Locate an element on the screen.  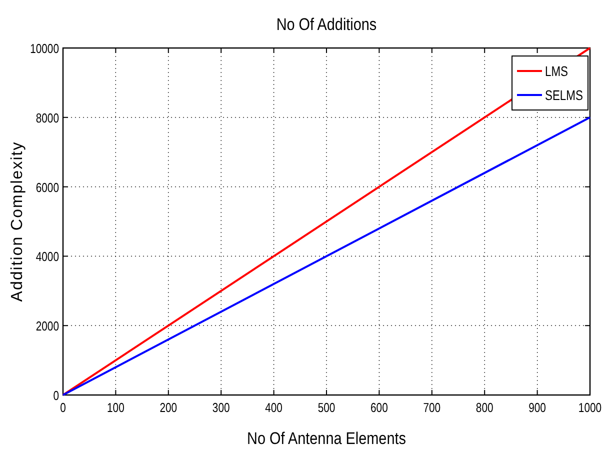
x-tick-label: 100 is located at coordinates (116, 408).